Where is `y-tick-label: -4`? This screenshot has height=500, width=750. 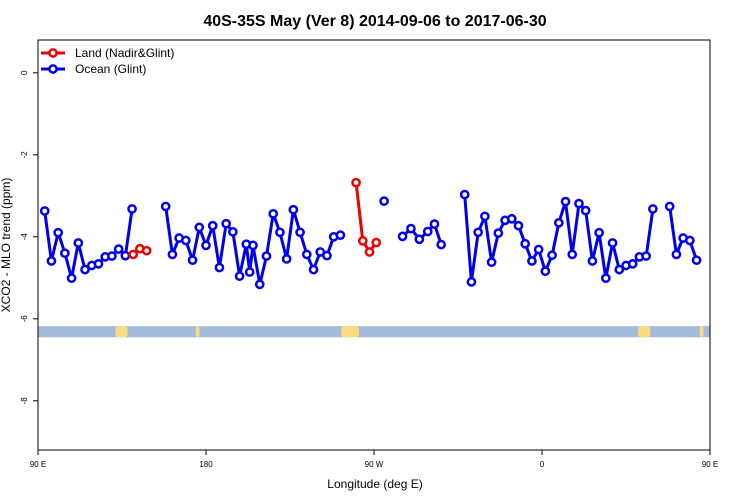 y-tick-label: -4 is located at coordinates (24, 237).